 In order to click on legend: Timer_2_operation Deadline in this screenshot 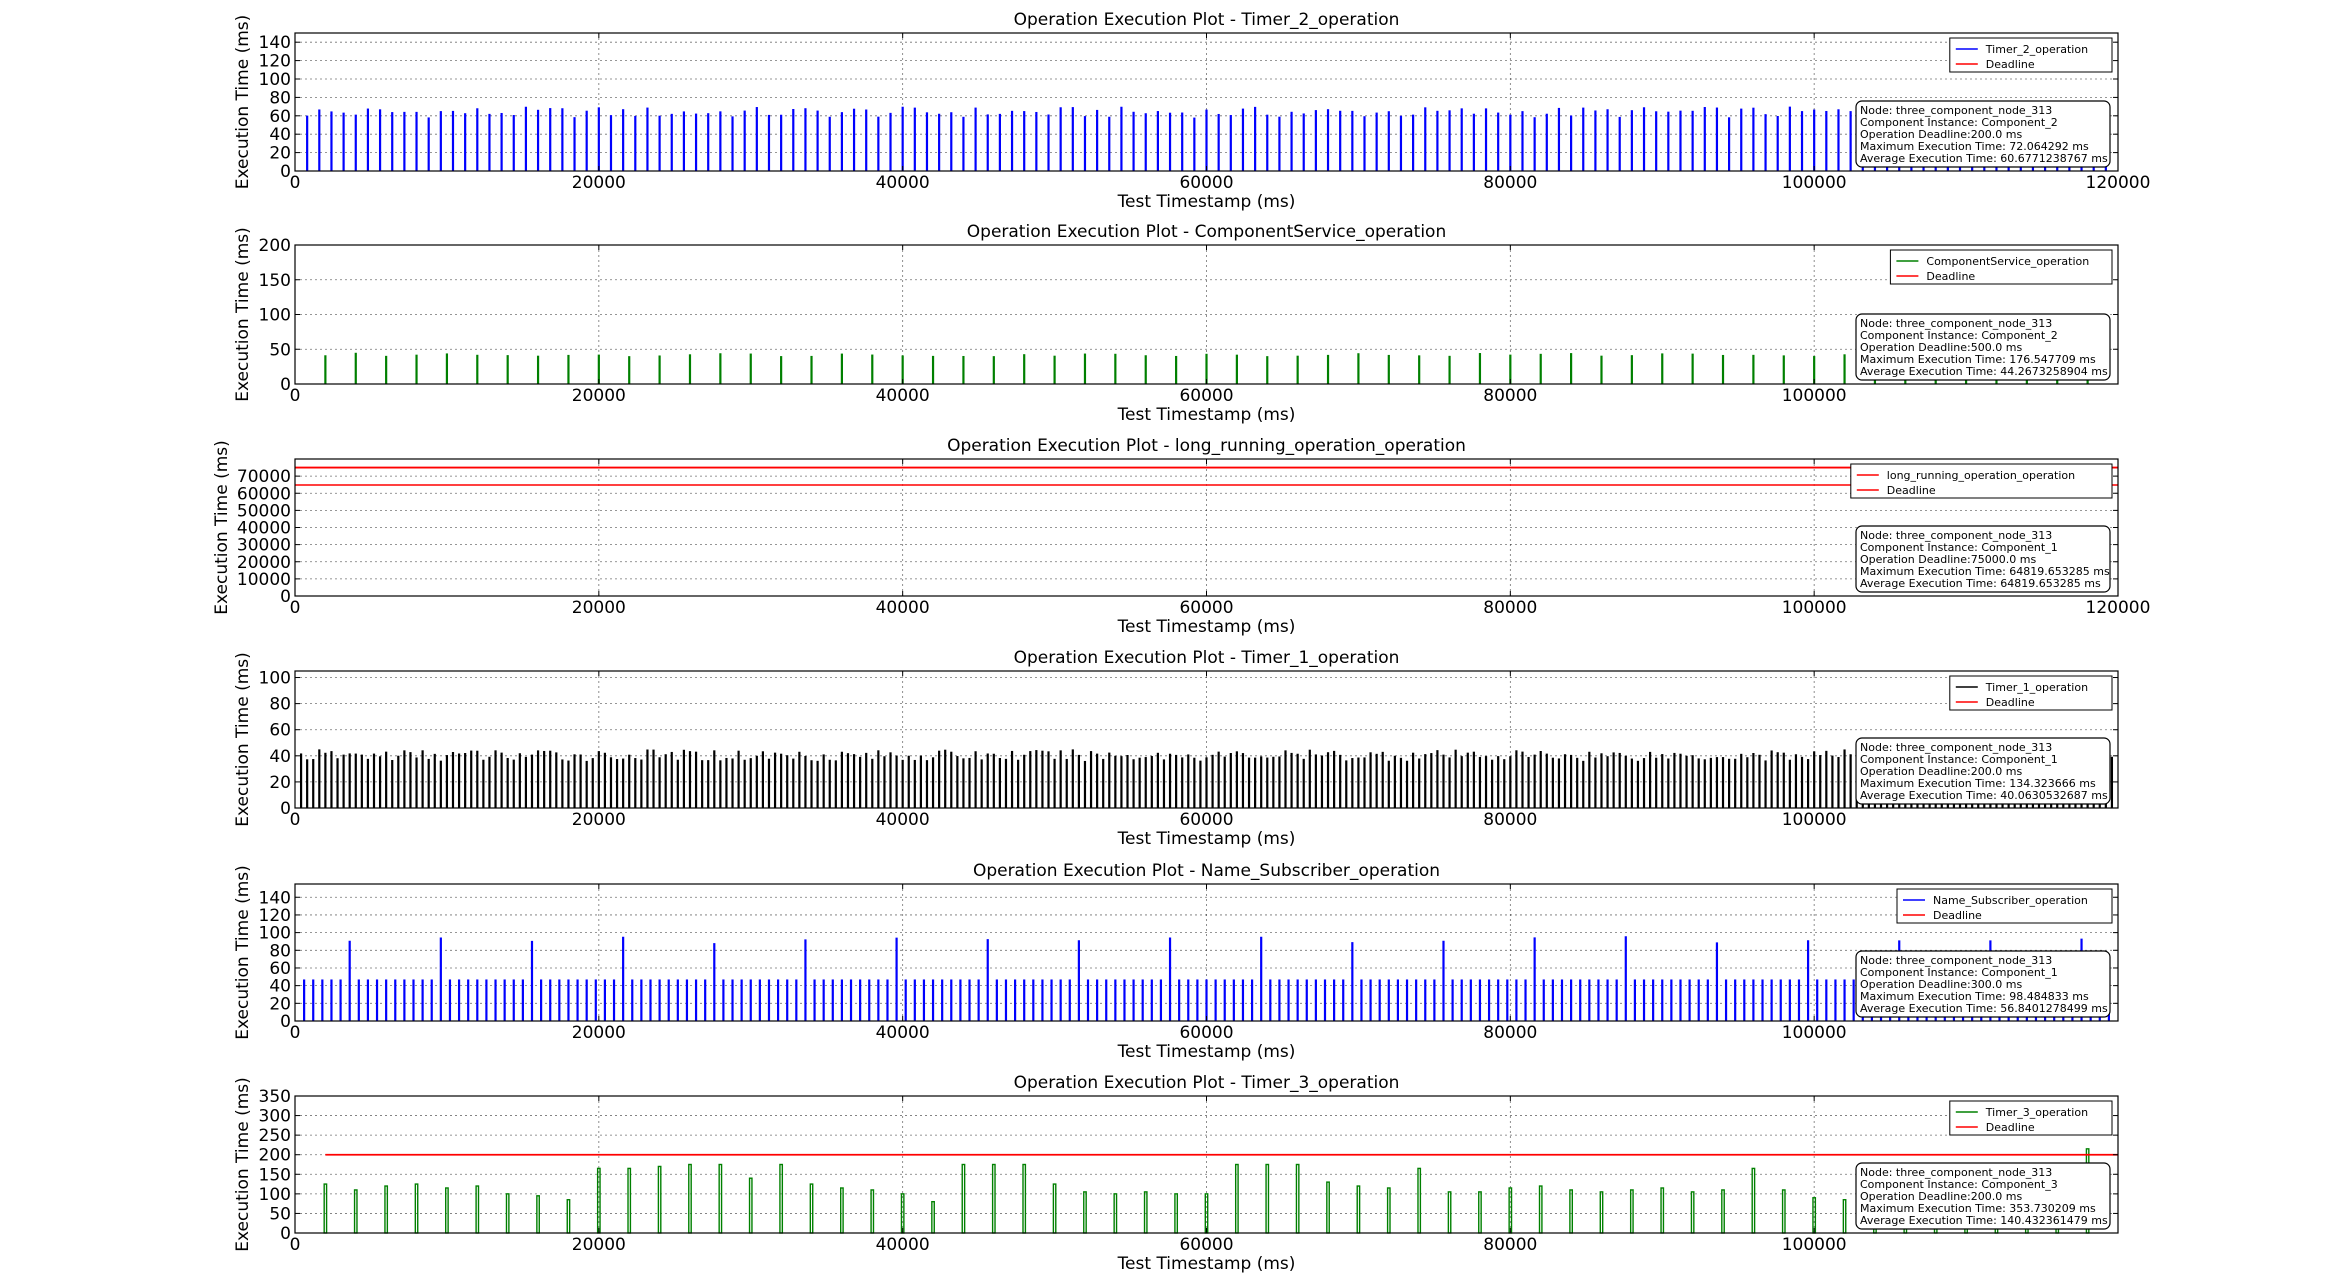, I will do `click(2031, 55)`.